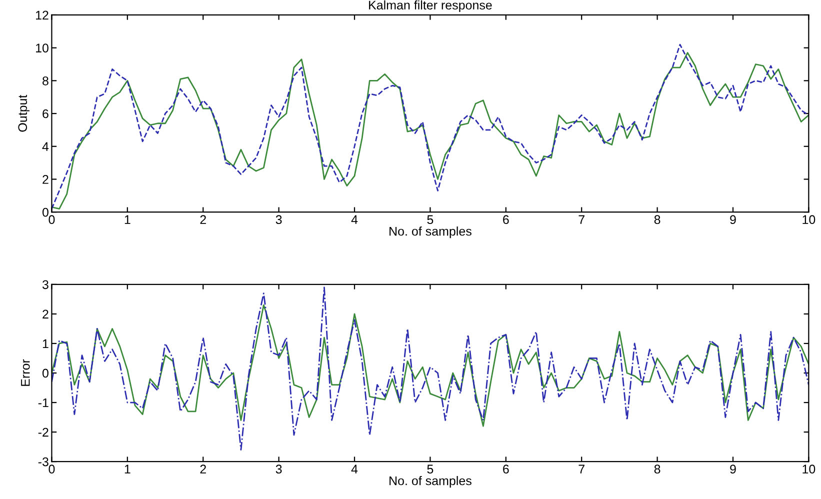 The height and width of the screenshot is (499, 821). I want to click on y-tick-label: 4, so click(45, 146).